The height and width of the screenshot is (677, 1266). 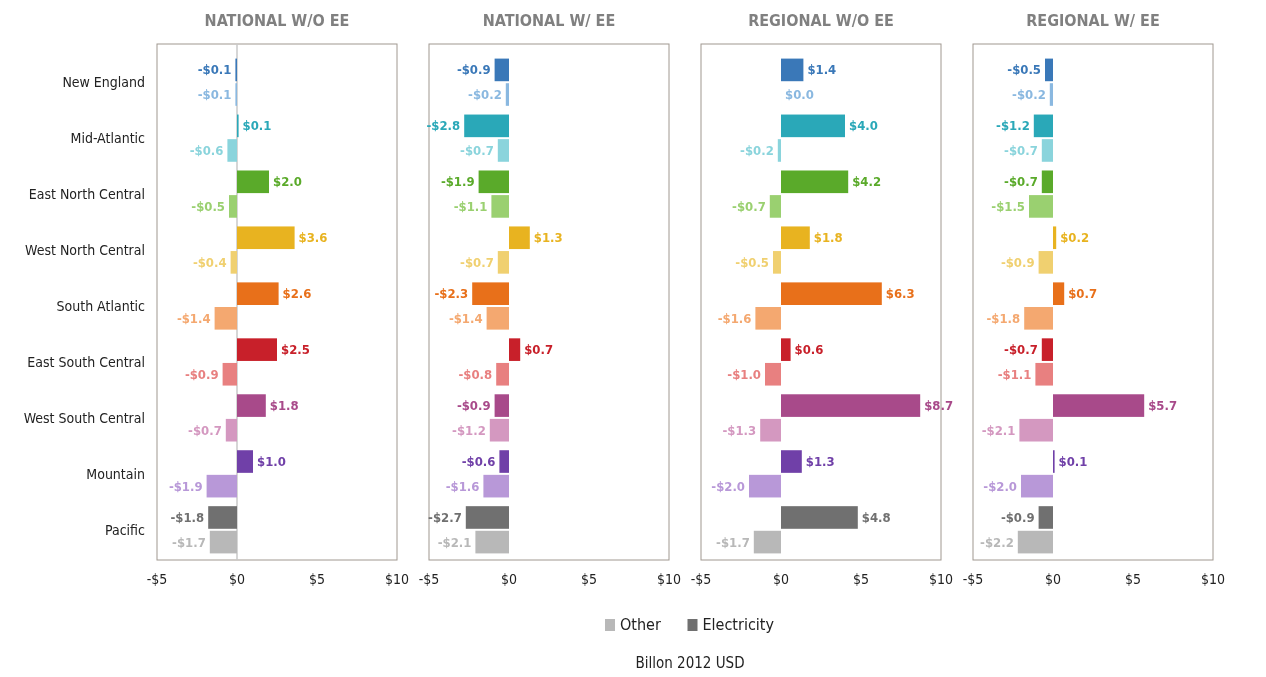 What do you see at coordinates (457, 182) in the screenshot?
I see `data-label: -$1.9` at bounding box center [457, 182].